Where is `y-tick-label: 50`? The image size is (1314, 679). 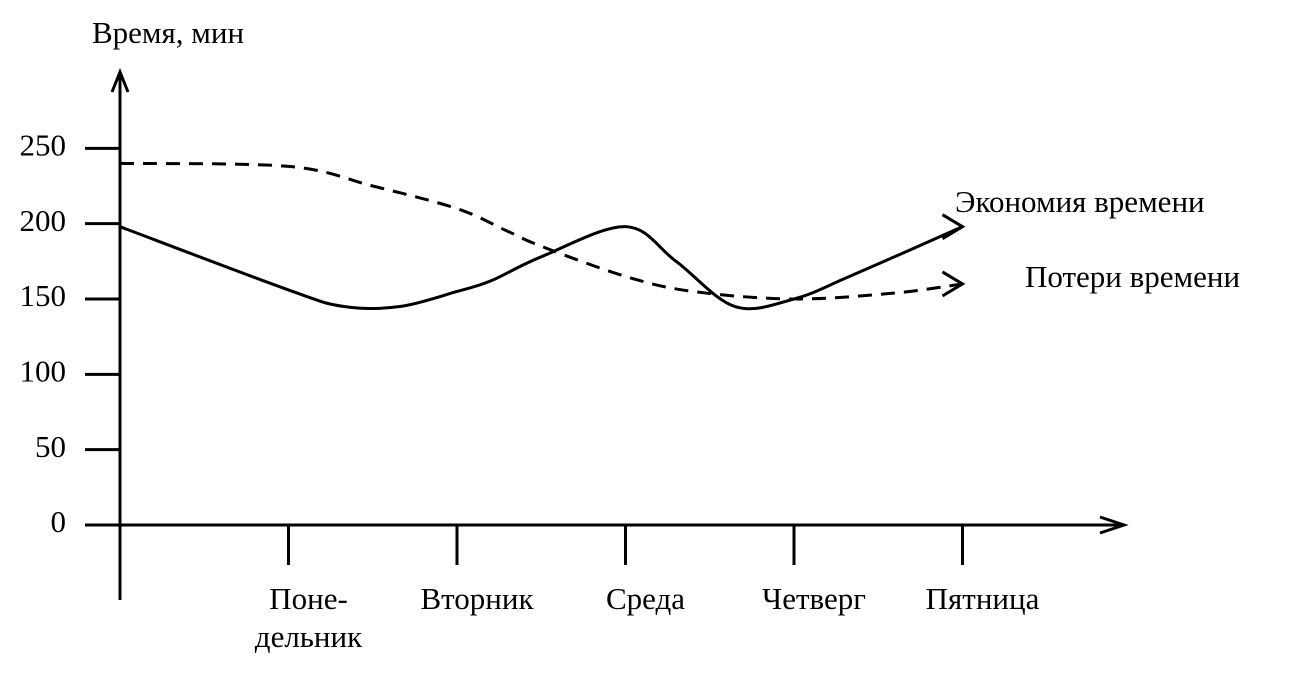
y-tick-label: 50 is located at coordinates (50, 446).